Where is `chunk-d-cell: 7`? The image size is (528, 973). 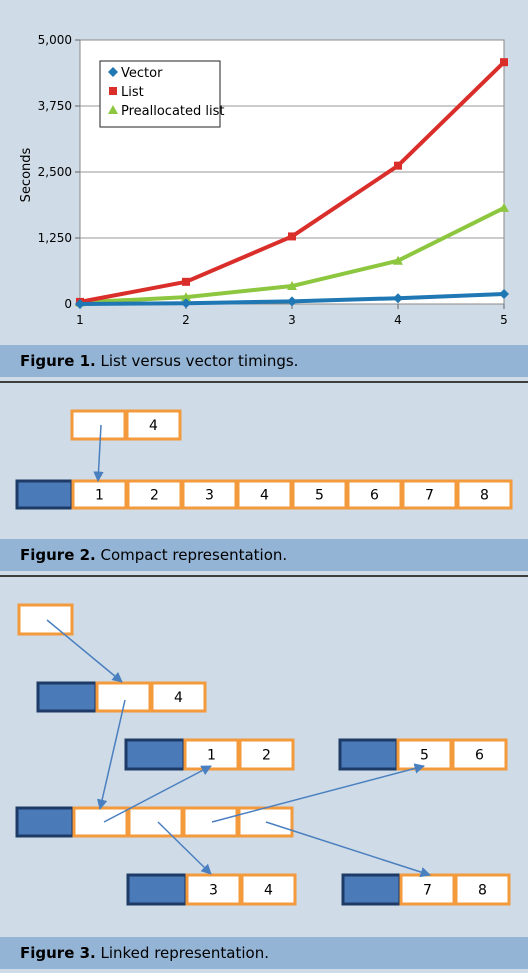
chunk-d-cell: 7 is located at coordinates (427, 889).